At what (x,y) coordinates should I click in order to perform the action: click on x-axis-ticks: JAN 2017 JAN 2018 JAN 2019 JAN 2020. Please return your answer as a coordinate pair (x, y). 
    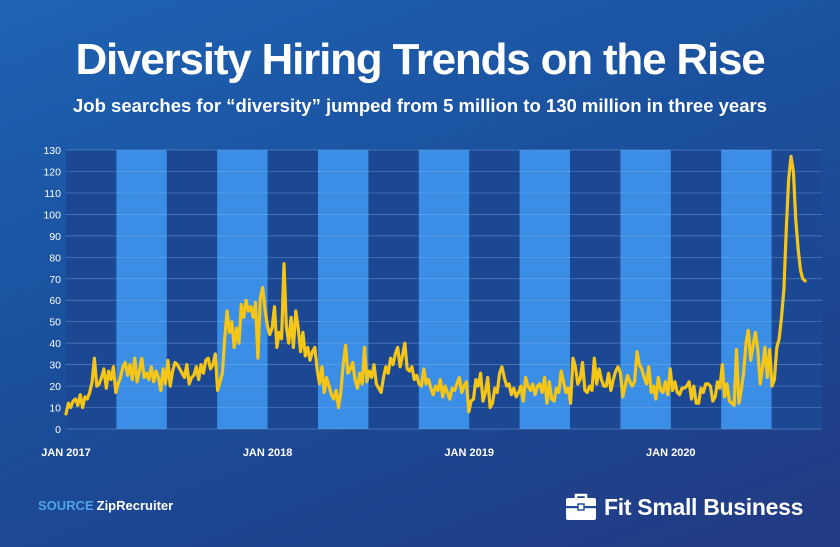
    Looking at the image, I should click on (368, 453).